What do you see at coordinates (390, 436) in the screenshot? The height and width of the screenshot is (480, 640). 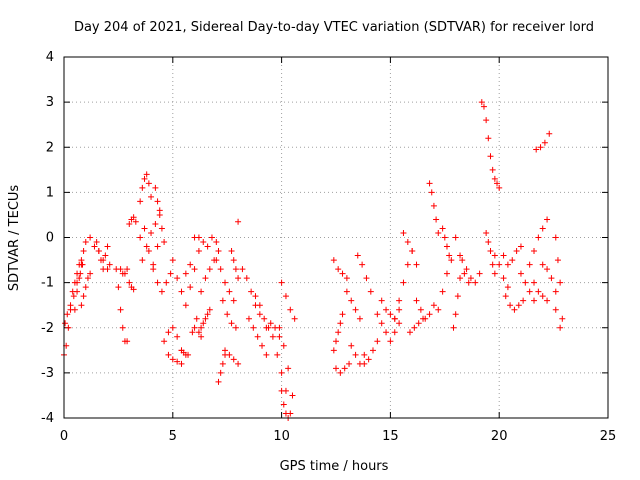 I see `x-tick-label: 15` at bounding box center [390, 436].